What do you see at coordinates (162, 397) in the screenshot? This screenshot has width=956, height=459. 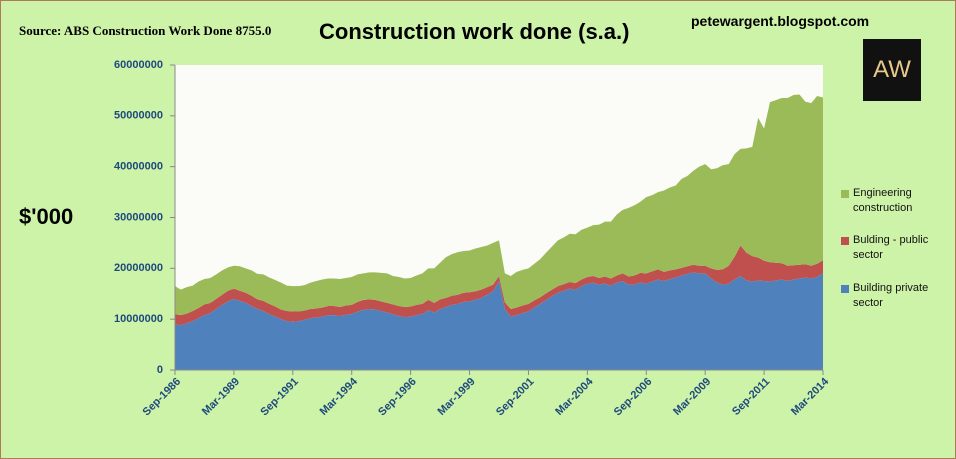 I see `x-tick-label: Sep-1986` at bounding box center [162, 397].